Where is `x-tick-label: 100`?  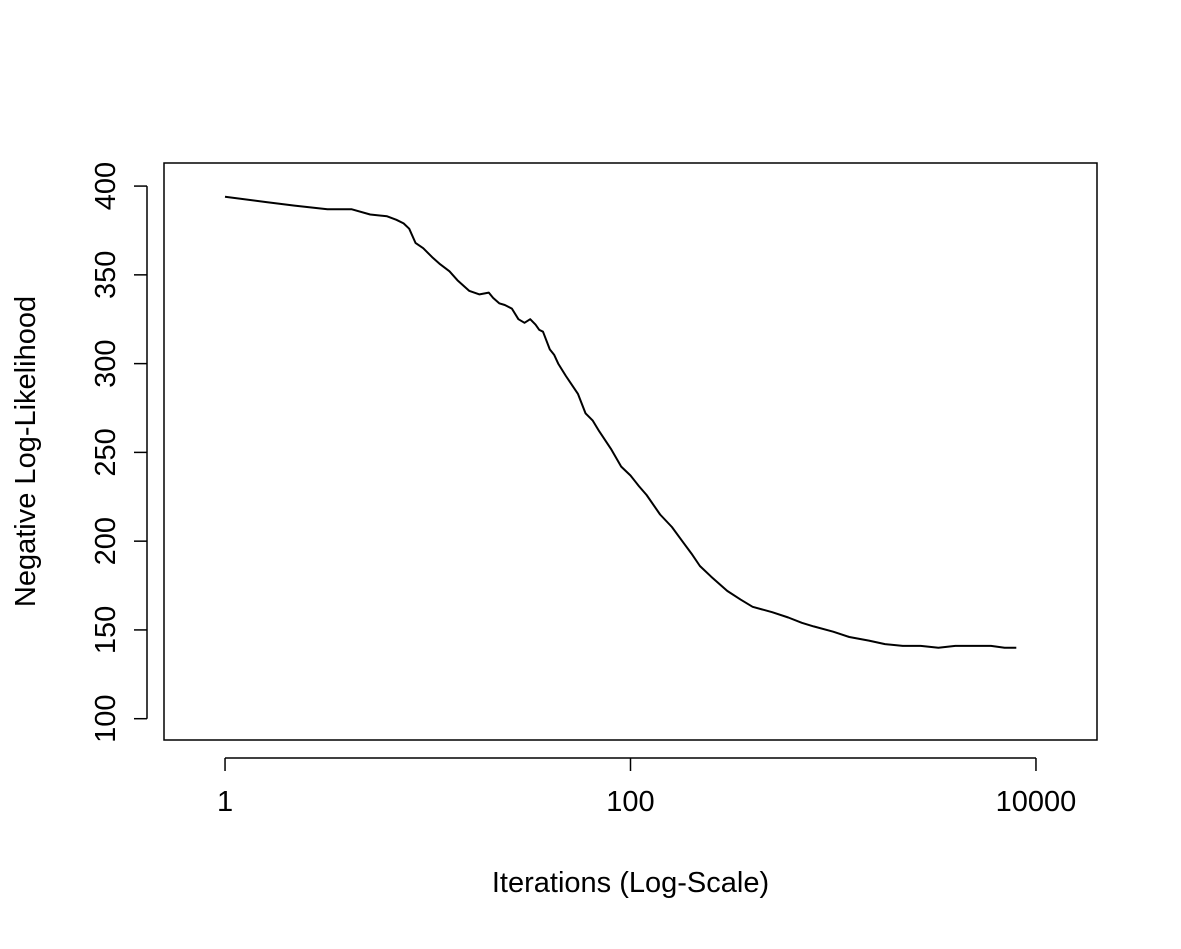 x-tick-label: 100 is located at coordinates (630, 802).